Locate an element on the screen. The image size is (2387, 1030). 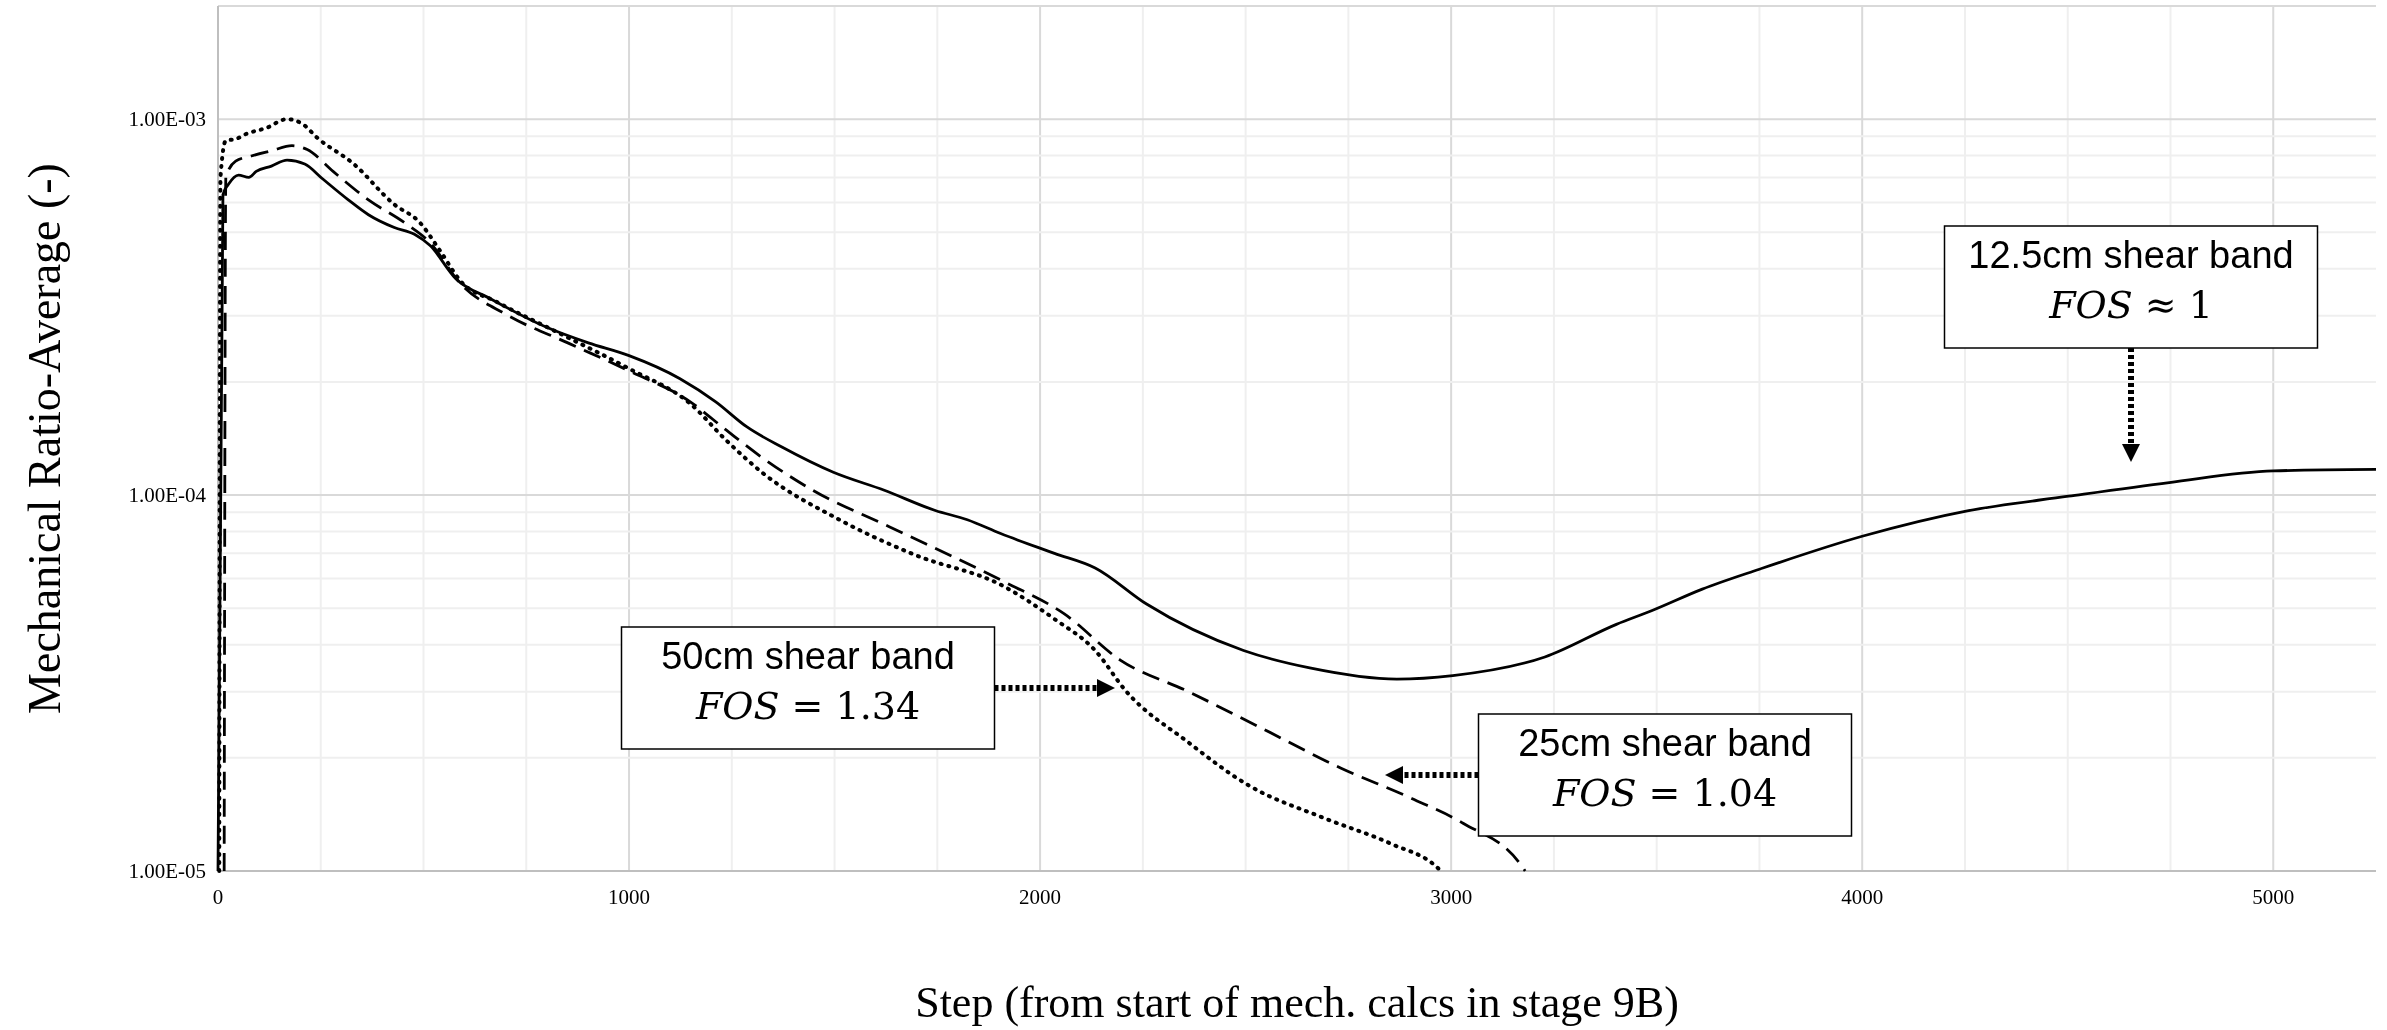
y-tick-label: 1.00E-03 is located at coordinates (167, 119).